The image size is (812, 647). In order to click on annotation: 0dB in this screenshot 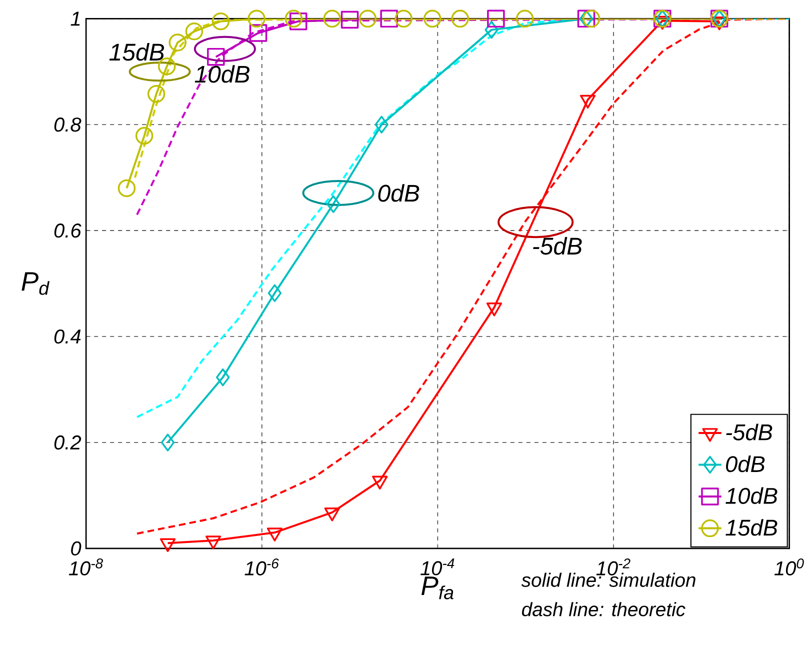, I will do `click(399, 193)`.